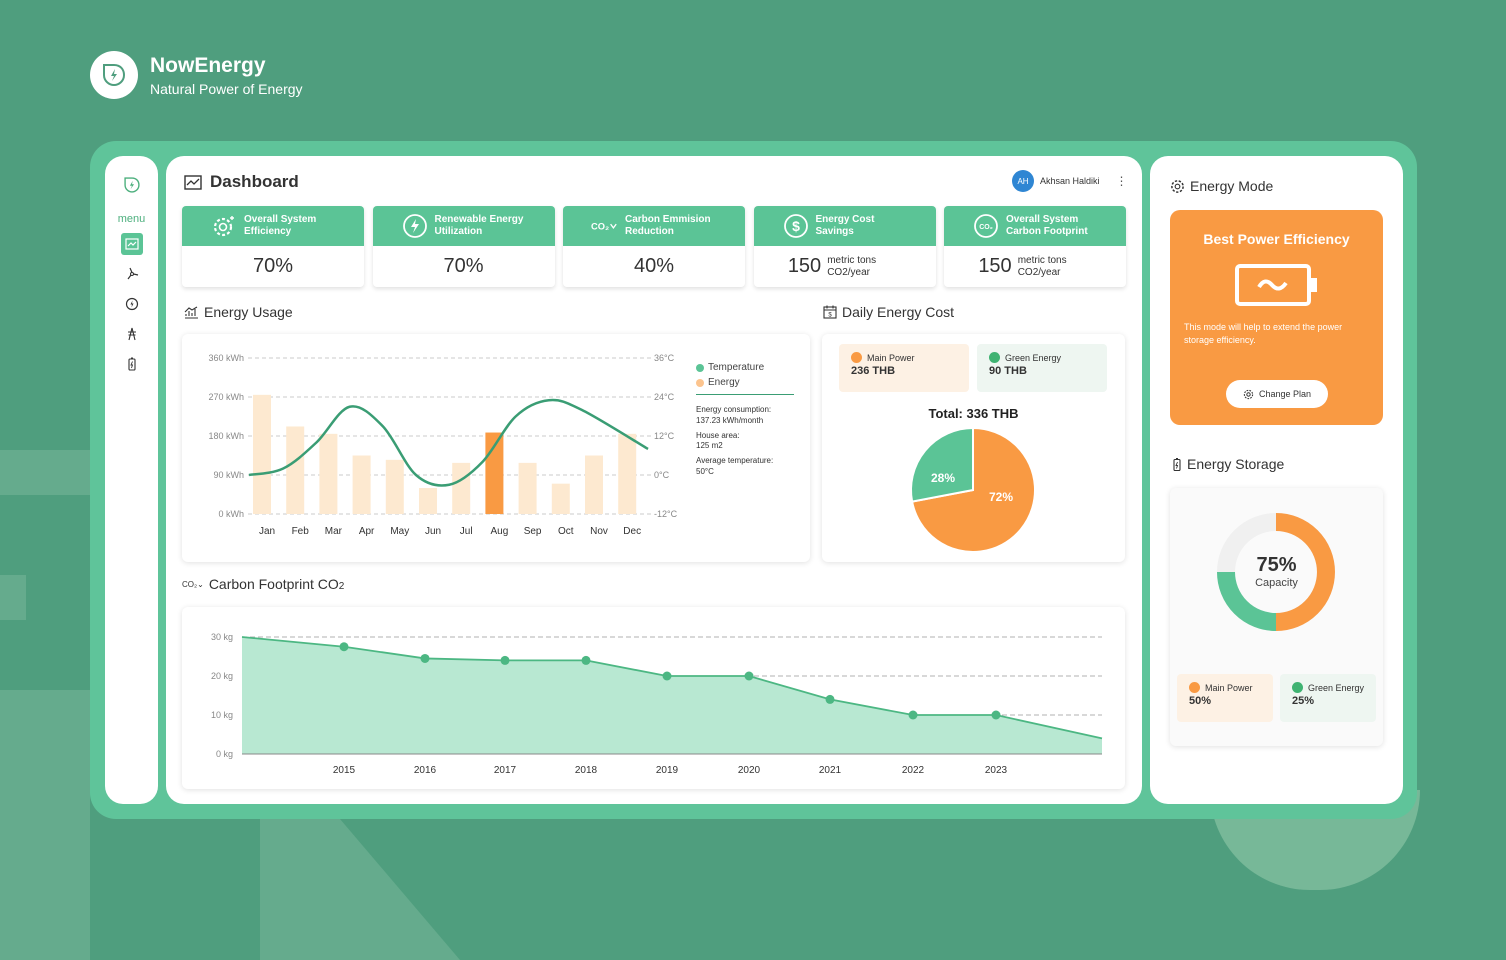 Image resolution: width=1506 pixels, height=960 pixels. I want to click on kpi-card: CO₂ Carbon Emmision Reduction 40%, so click(654, 246).